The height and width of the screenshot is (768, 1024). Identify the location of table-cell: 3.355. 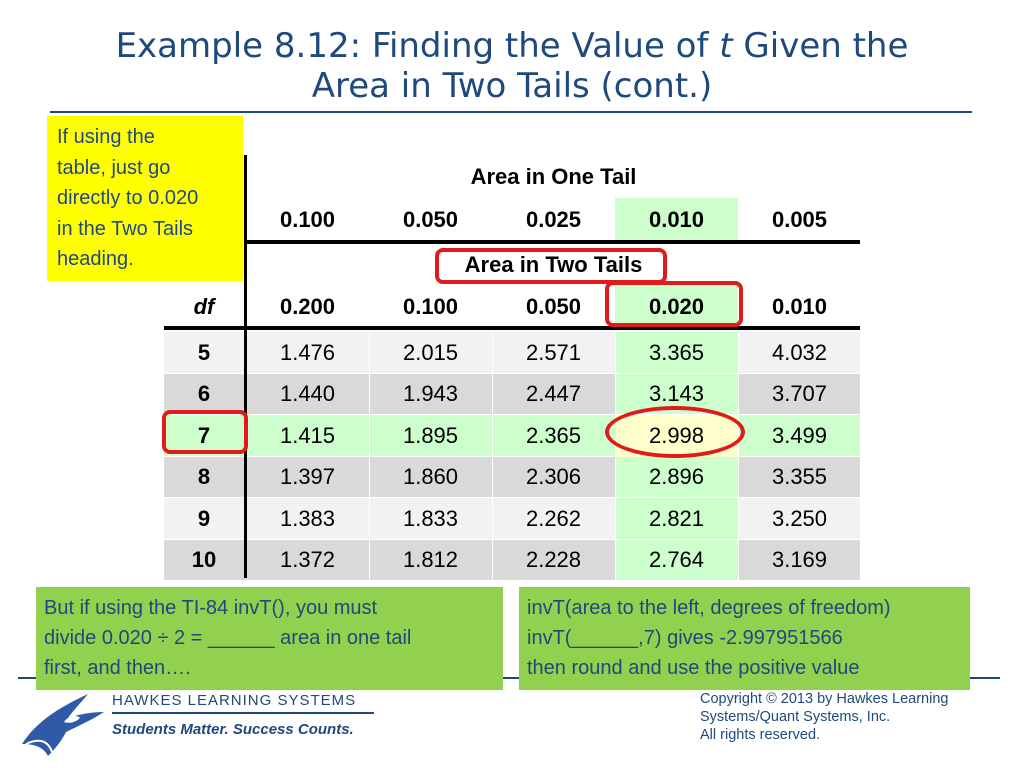
(799, 477).